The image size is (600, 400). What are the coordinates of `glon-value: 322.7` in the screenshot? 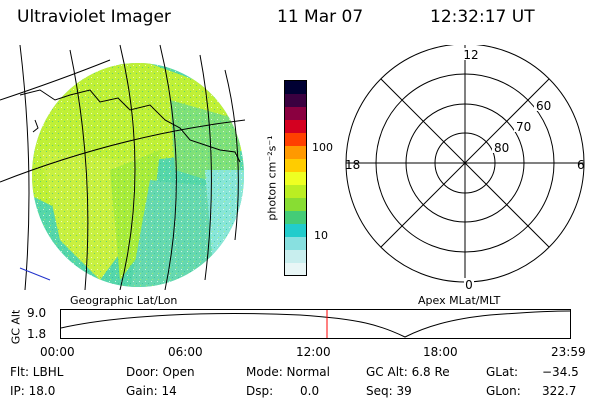 It's located at (559, 391).